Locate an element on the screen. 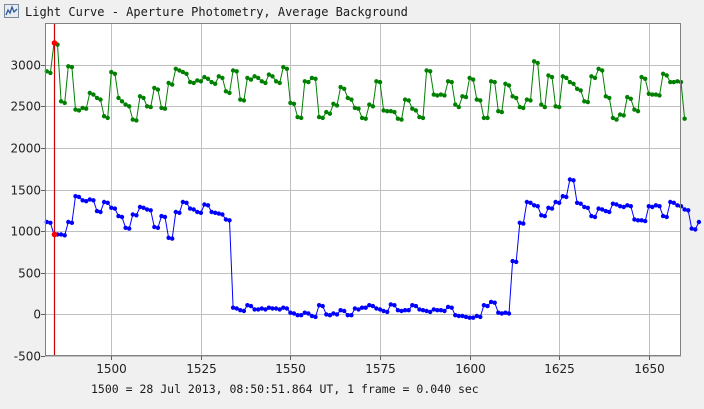 The image size is (704, 409). x-tick-label: 1525 is located at coordinates (201, 369).